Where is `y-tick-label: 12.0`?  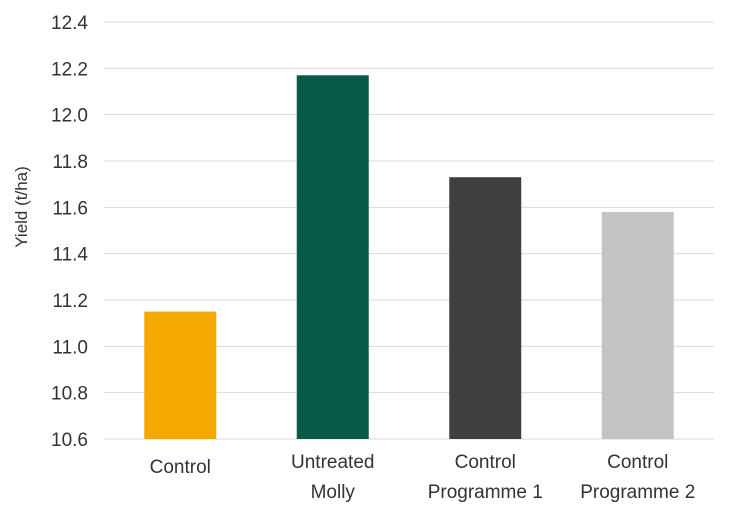 y-tick-label: 12.0 is located at coordinates (69, 116).